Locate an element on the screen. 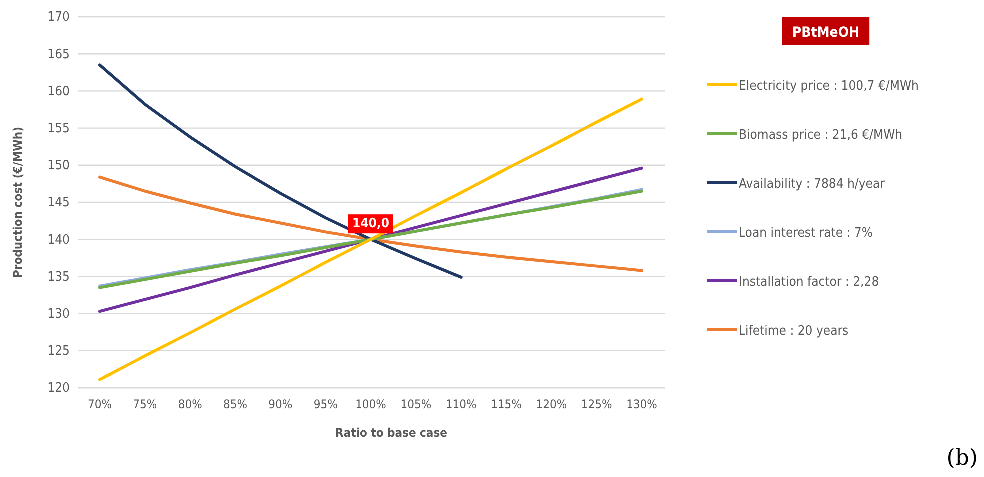 This screenshot has width=984, height=477. x-tick-label: 75% is located at coordinates (145, 405).